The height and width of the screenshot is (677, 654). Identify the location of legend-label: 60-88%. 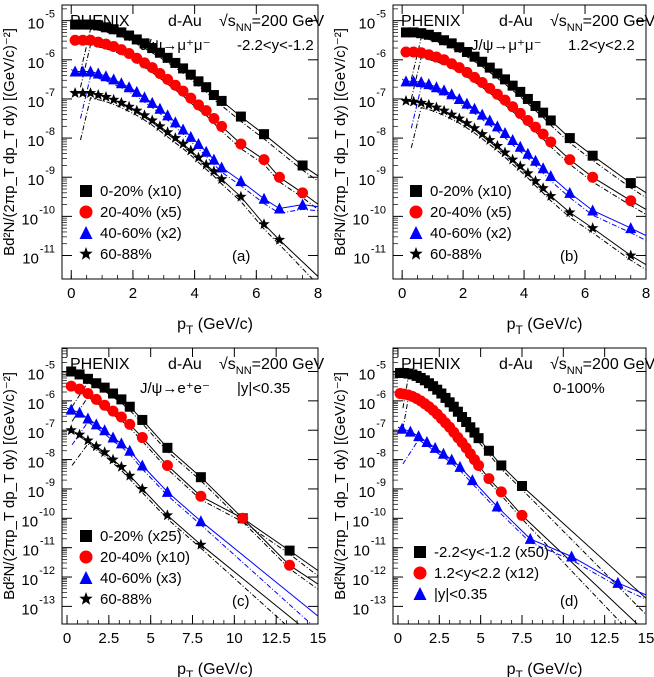
(126, 599).